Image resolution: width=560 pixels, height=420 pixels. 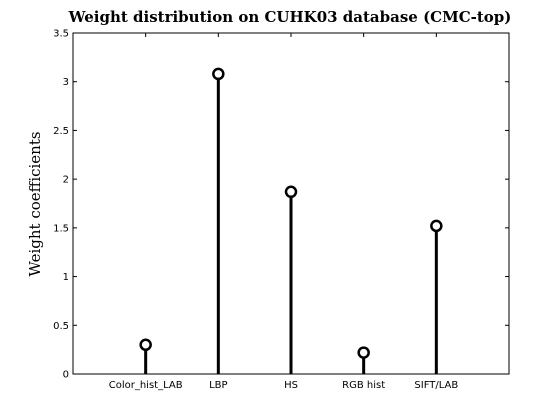 What do you see at coordinates (35, 203) in the screenshot?
I see `y-axis-label: Weight coefficients` at bounding box center [35, 203].